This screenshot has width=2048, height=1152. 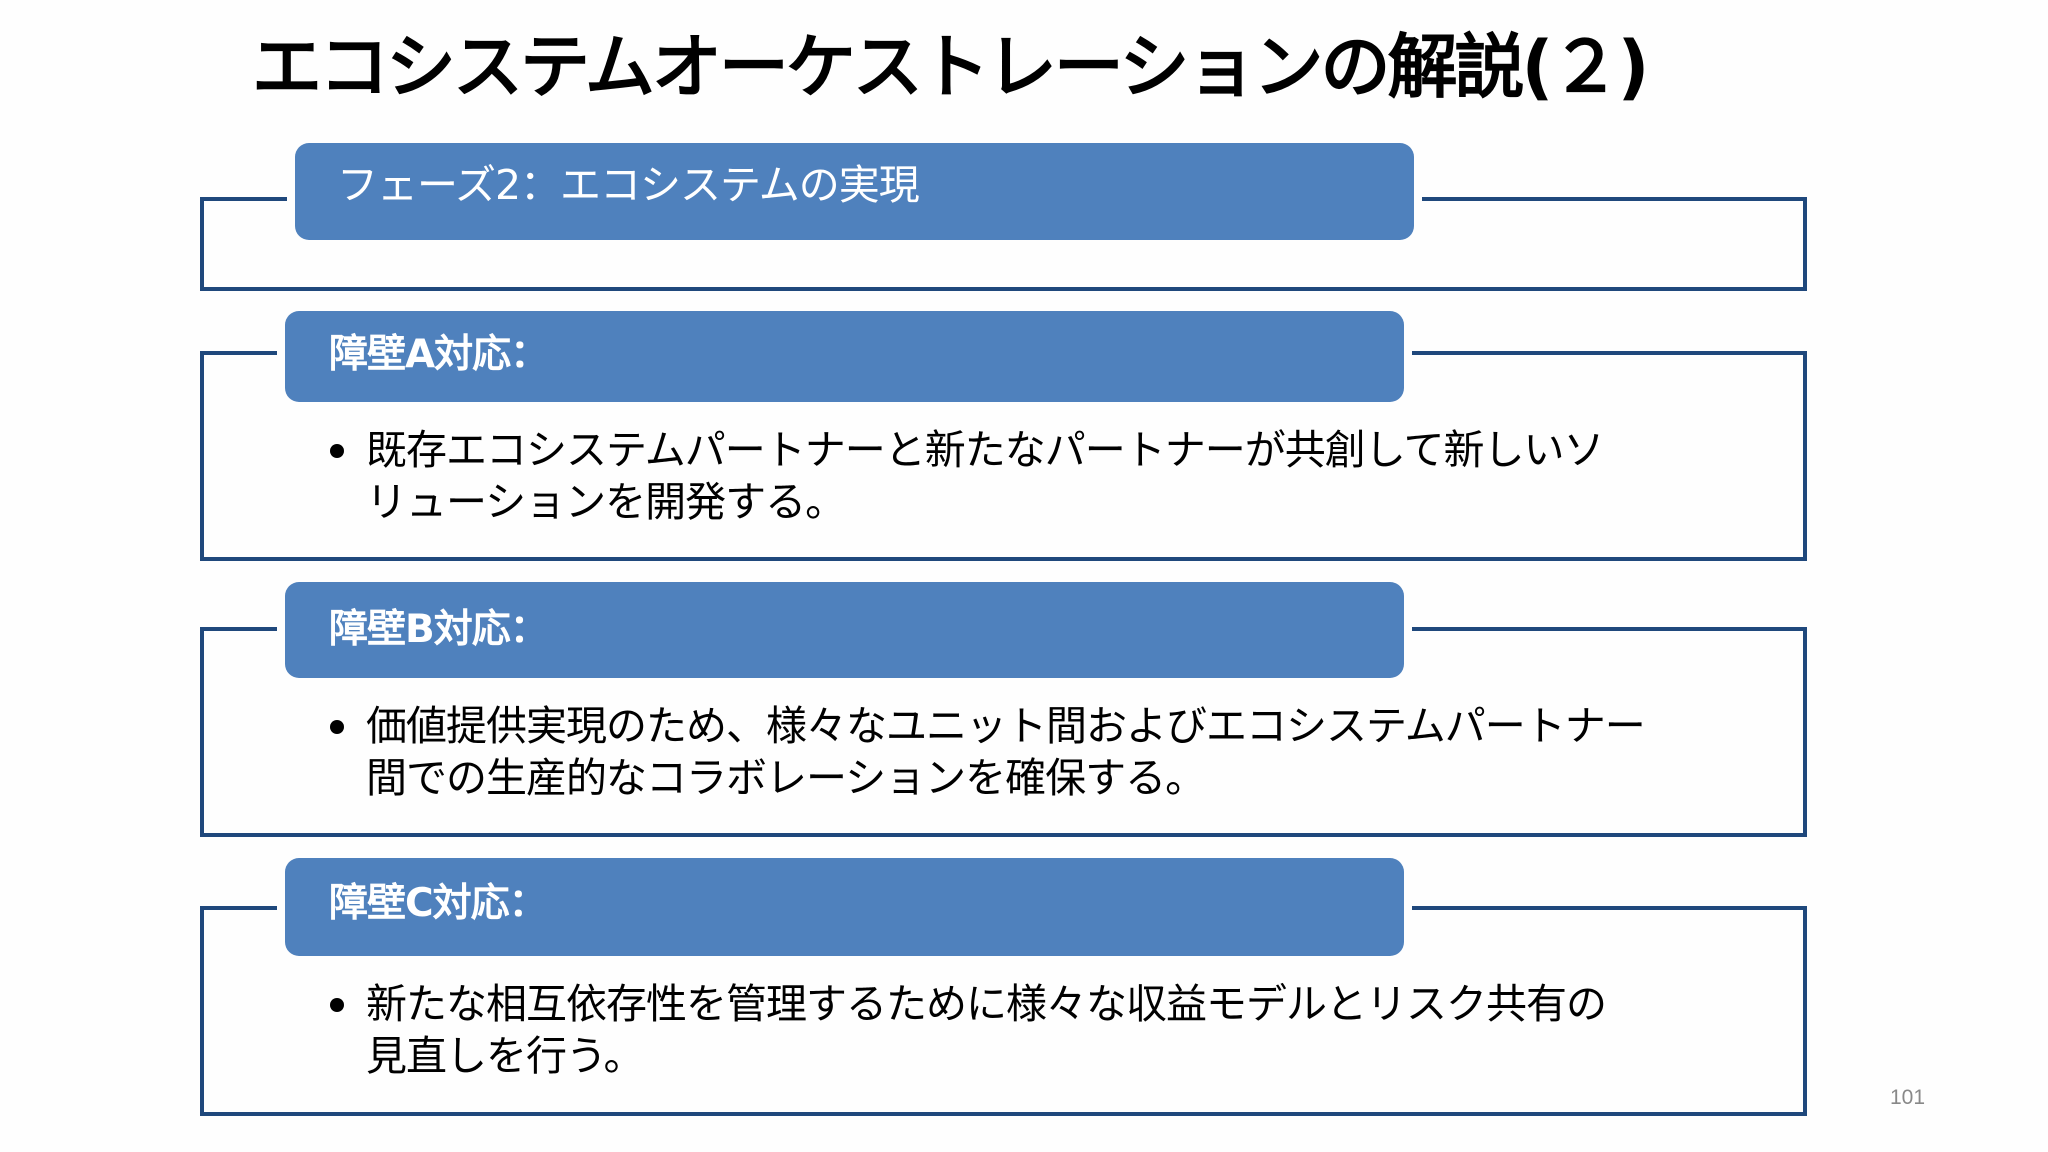 I want to click on barrier-b-pill: 障壁B対応：, so click(x=844, y=630).